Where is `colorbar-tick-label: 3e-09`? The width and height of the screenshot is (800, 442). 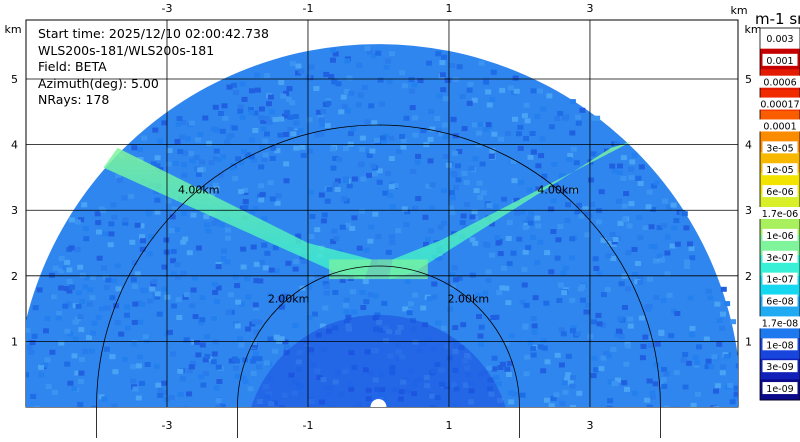 colorbar-tick-label: 3e-09 is located at coordinates (779, 367).